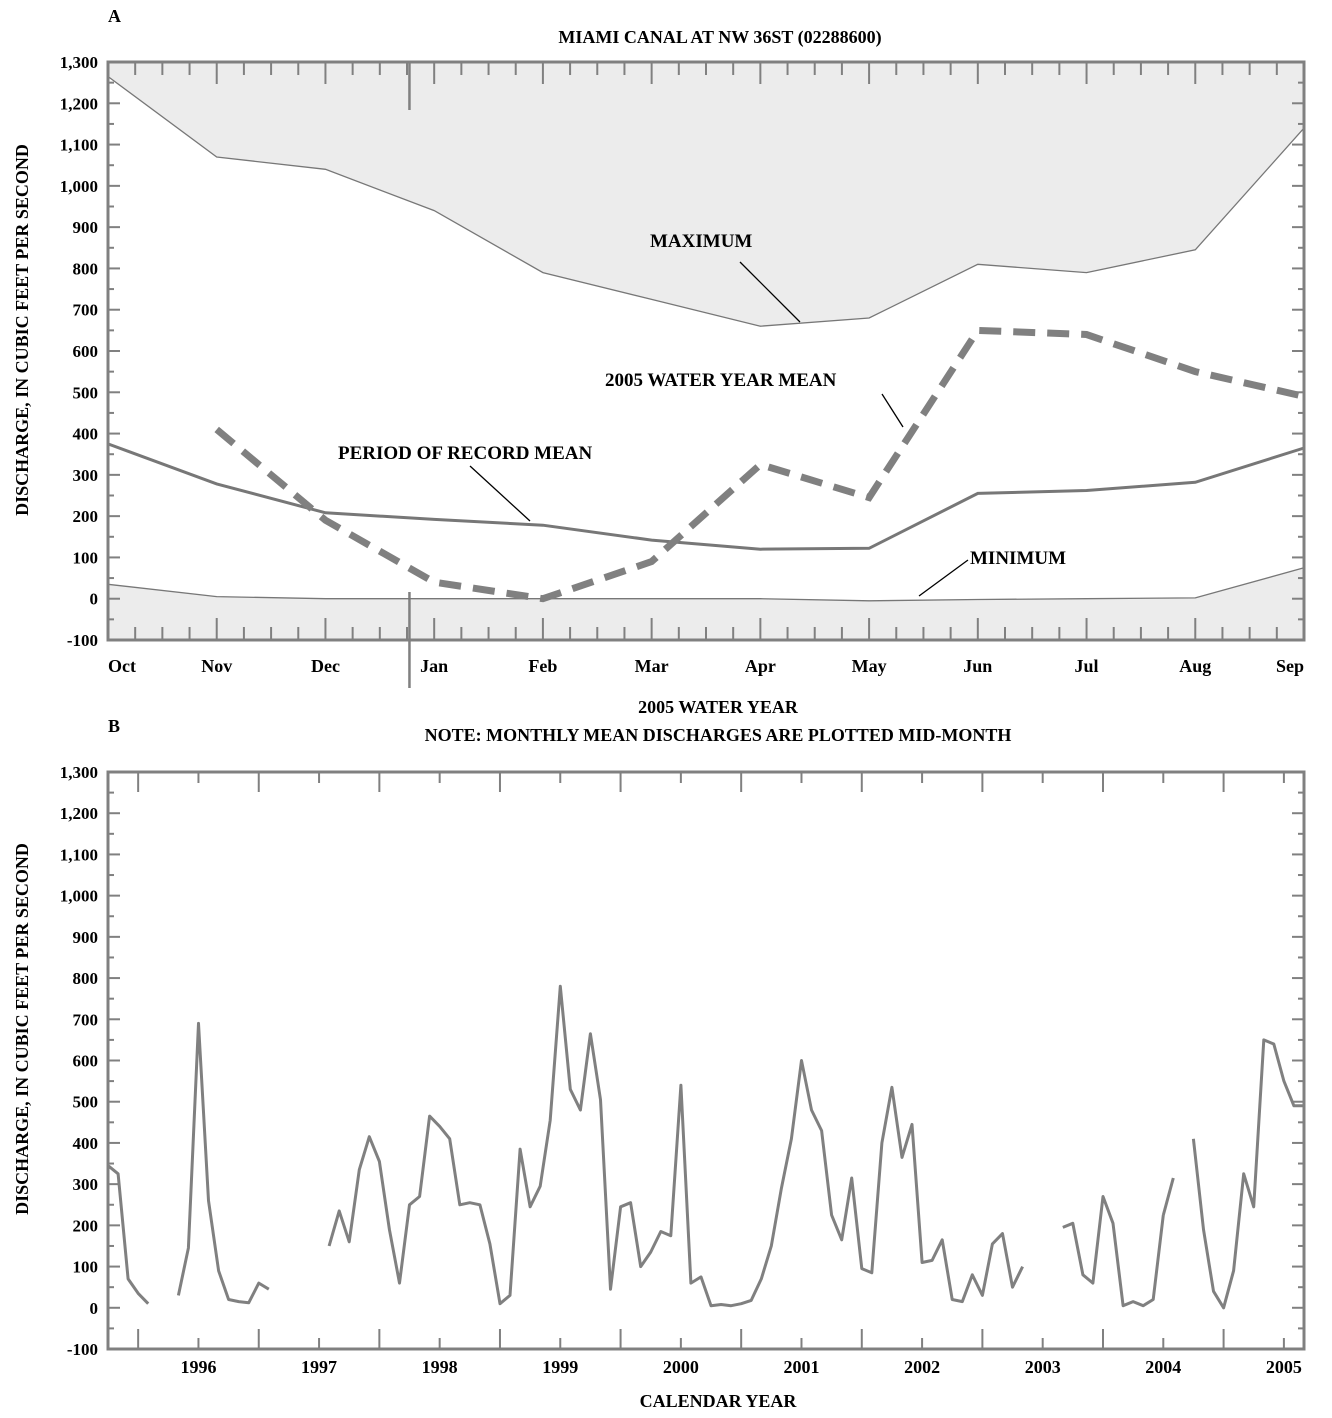 This screenshot has width=1332, height=1418. I want to click on month-label-apr: Apr, so click(760, 666).